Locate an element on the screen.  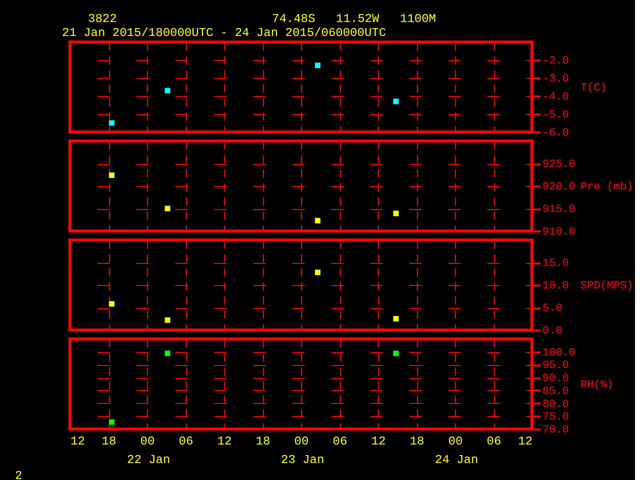
y-tick-label: -4.0 is located at coordinates (555, 98).